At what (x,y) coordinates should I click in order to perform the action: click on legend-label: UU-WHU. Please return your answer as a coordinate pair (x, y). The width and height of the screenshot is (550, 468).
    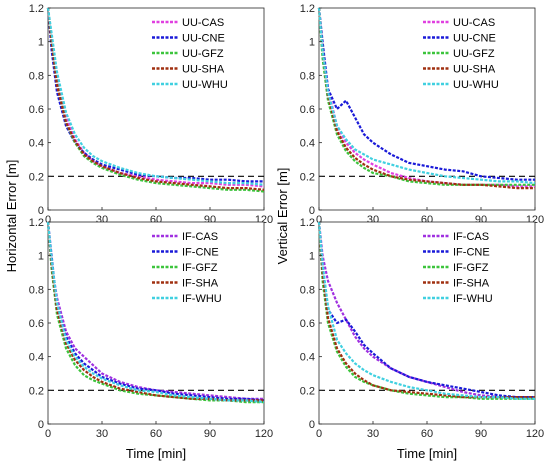
    Looking at the image, I should click on (205, 85).